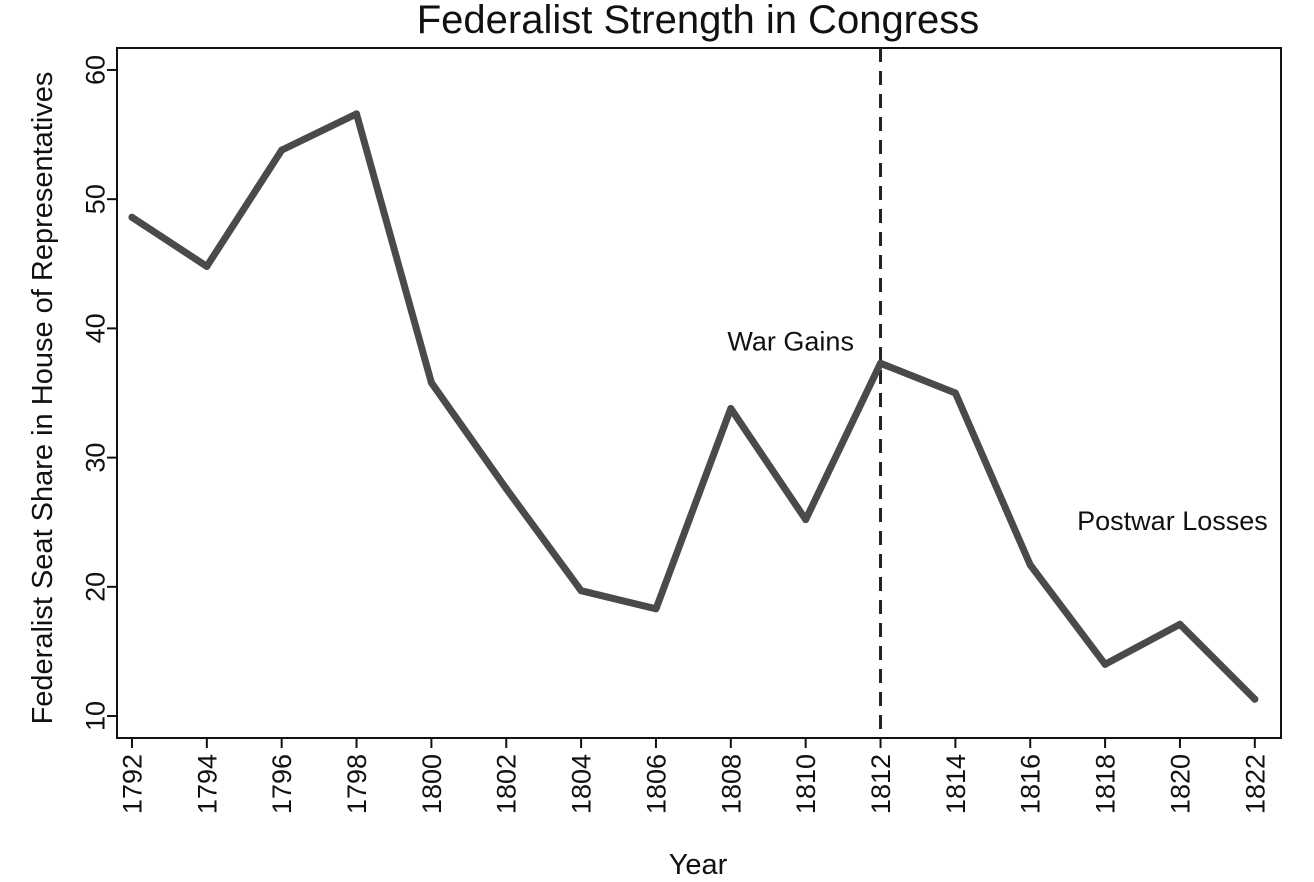 This screenshot has height=882, width=1314. Describe the element at coordinates (95, 199) in the screenshot. I see `y-tick-label: 50` at that location.